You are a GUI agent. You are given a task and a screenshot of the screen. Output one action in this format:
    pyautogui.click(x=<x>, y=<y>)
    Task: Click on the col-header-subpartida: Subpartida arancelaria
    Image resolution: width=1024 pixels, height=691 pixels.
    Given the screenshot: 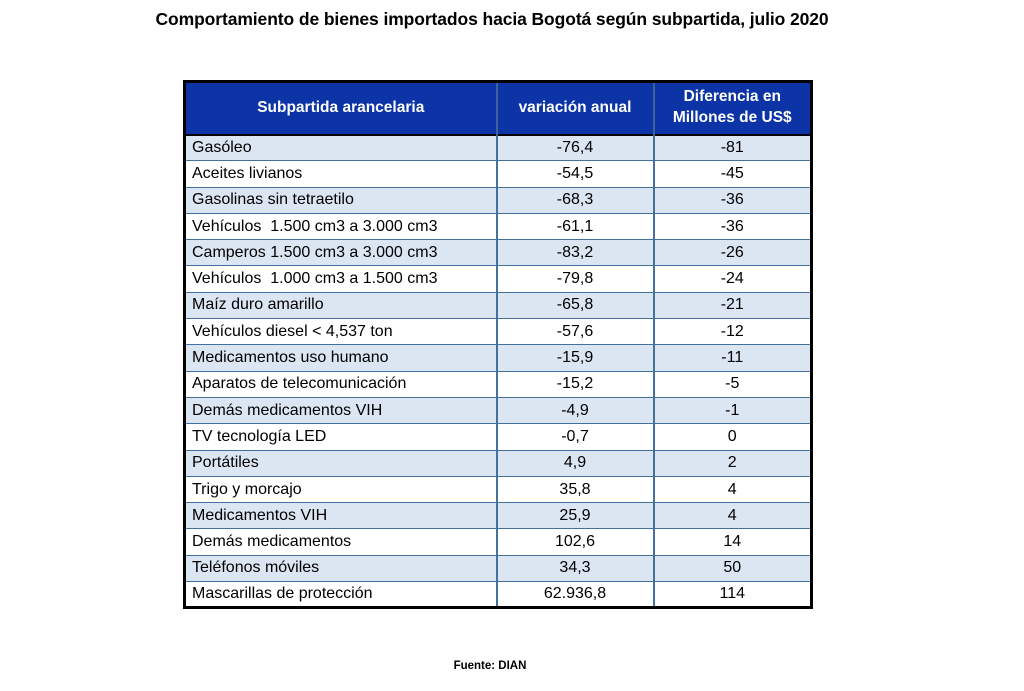 What is the action you would take?
    pyautogui.click(x=340, y=108)
    